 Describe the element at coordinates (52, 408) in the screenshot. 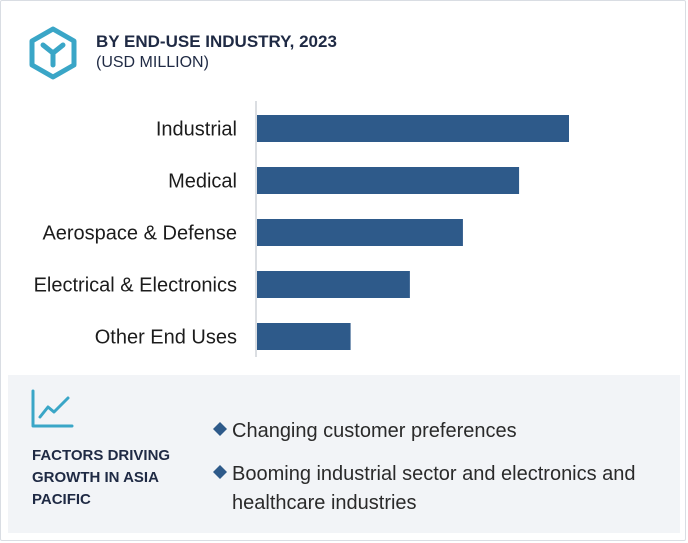

I see `trend-line-chart-icon` at that location.